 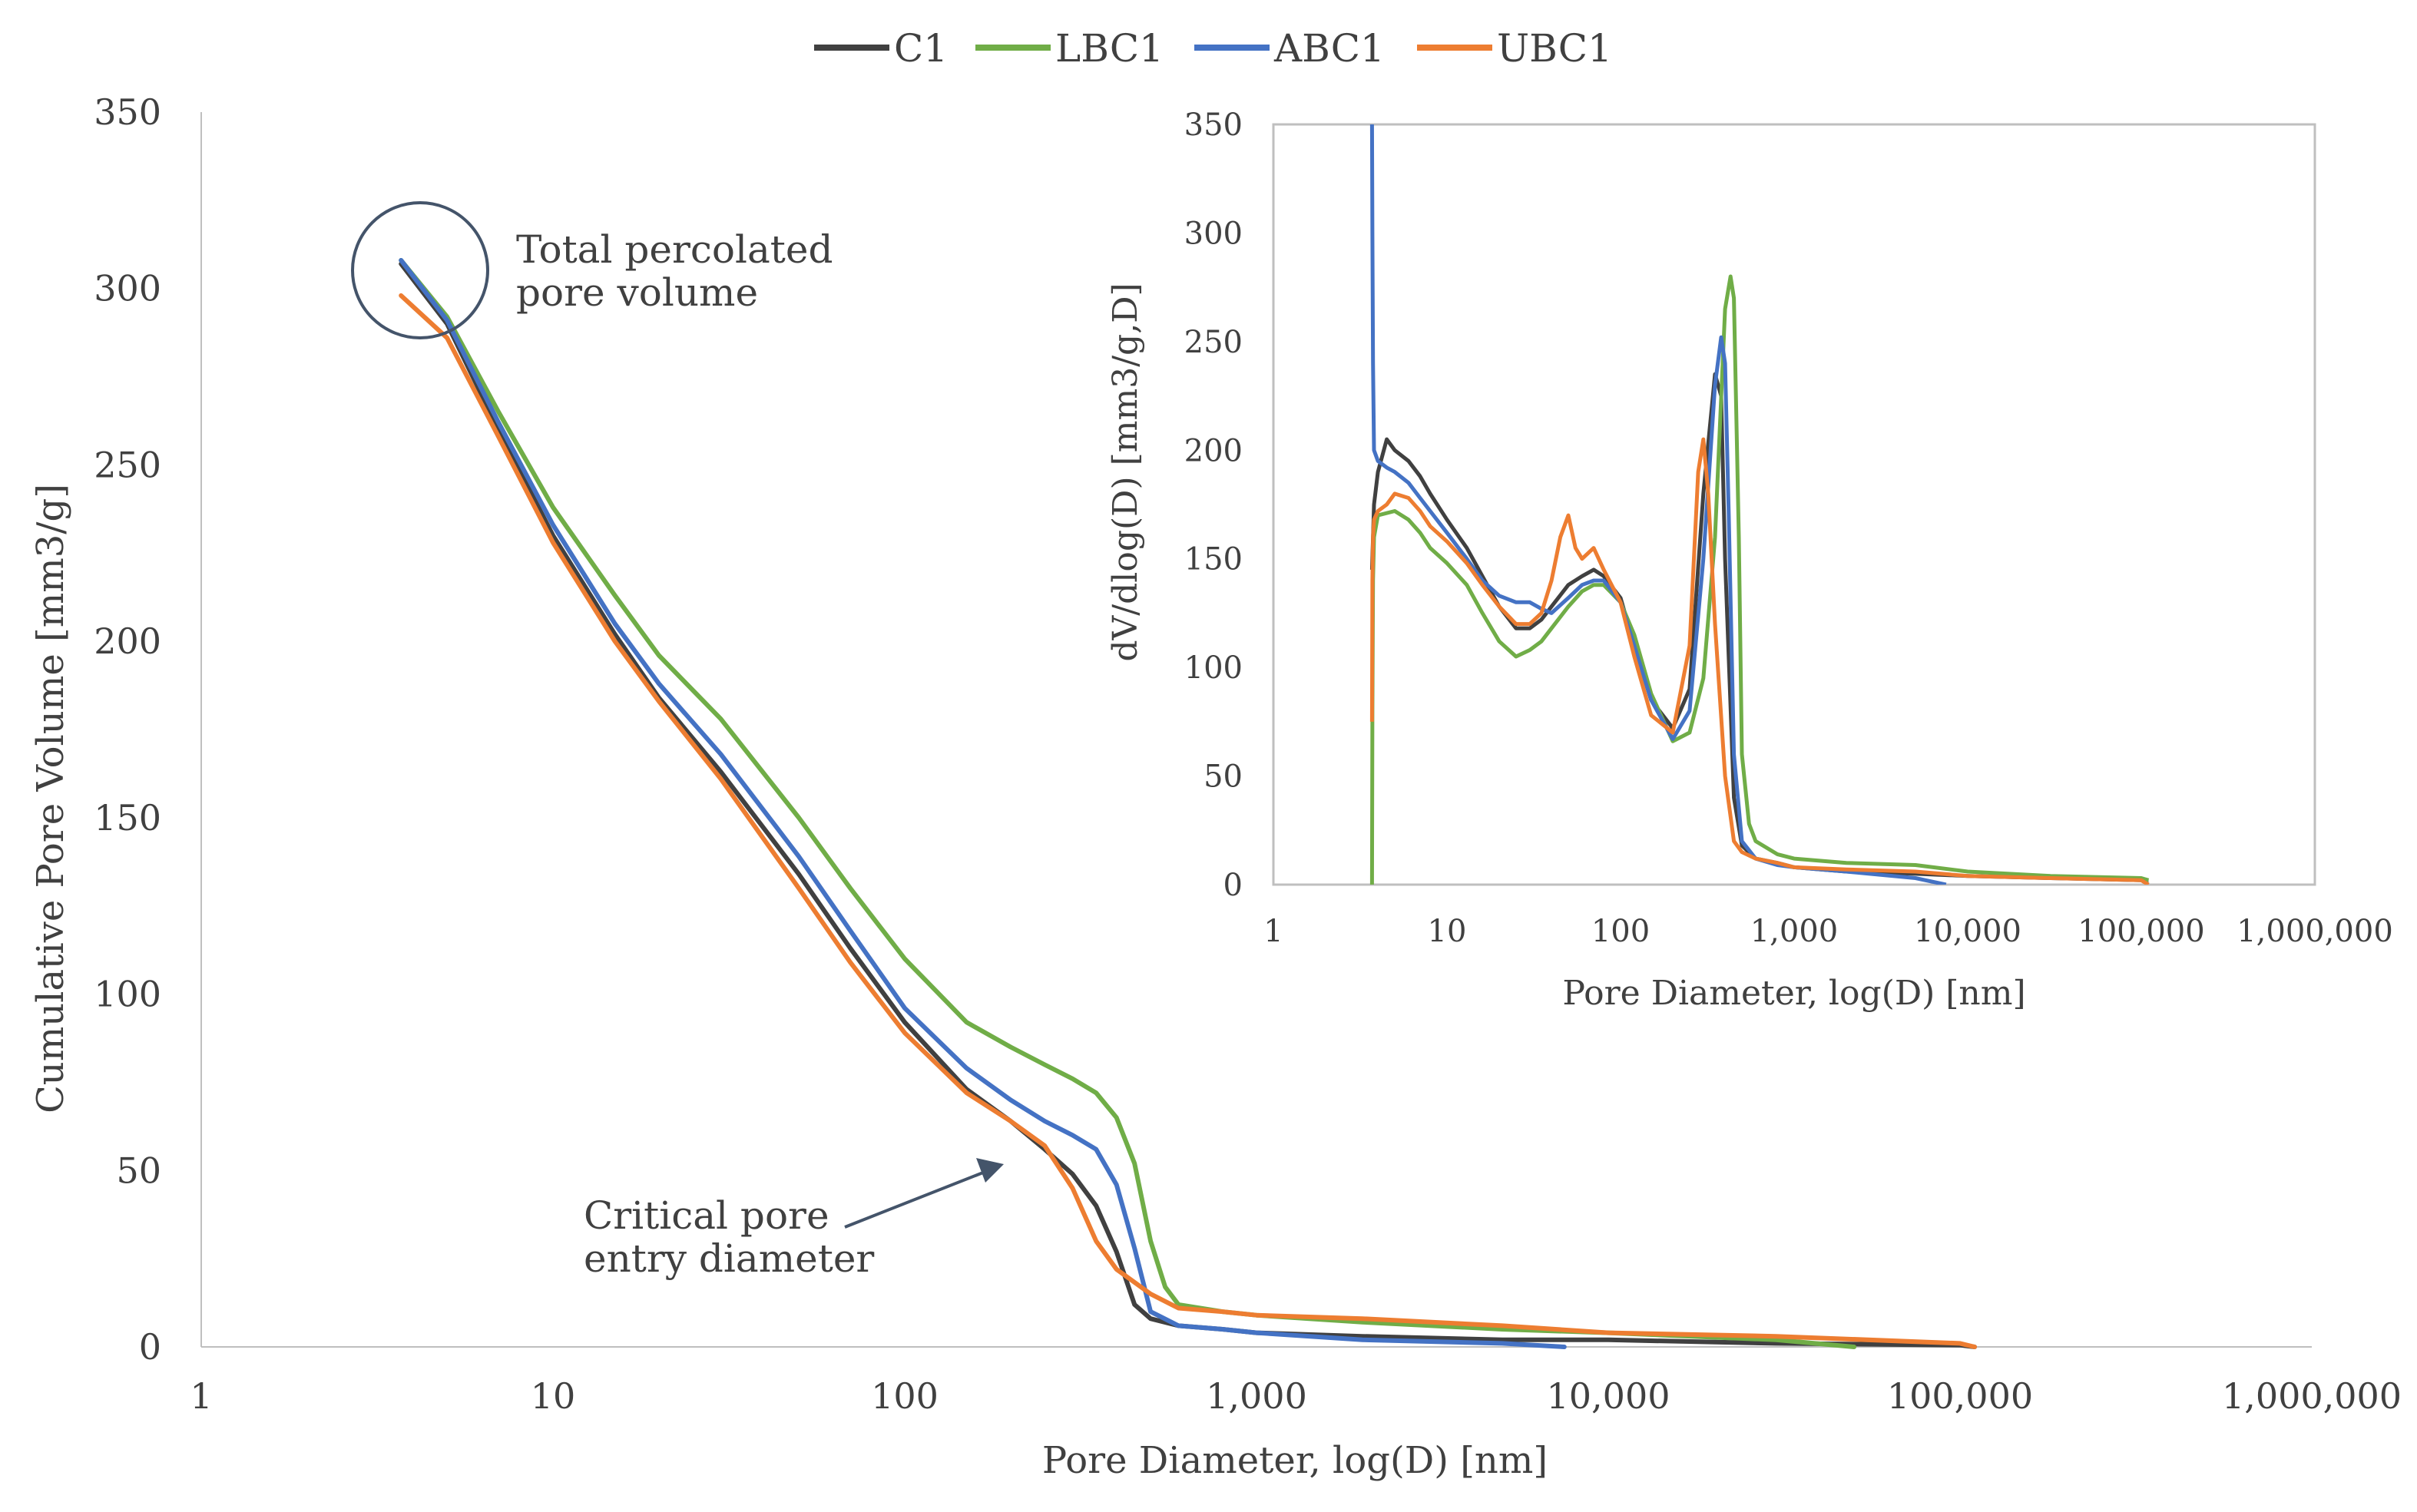 What do you see at coordinates (1960, 1396) in the screenshot?
I see `main-x-tick-label: 100,000` at bounding box center [1960, 1396].